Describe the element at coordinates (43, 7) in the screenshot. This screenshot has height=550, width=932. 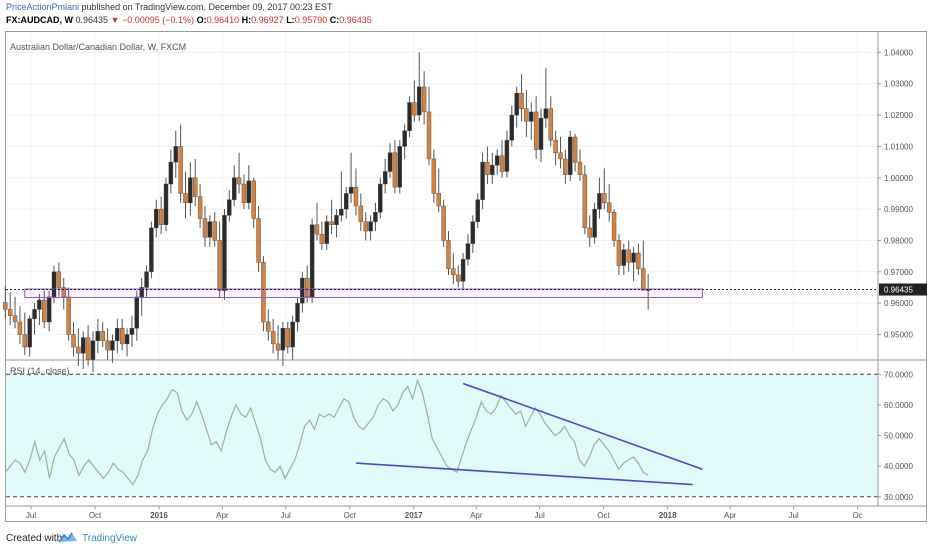
I see `author-link: PriceActionPmlani` at that location.